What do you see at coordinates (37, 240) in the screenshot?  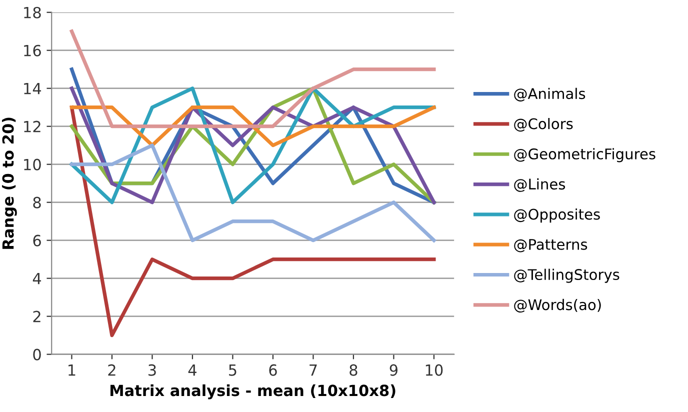 I see `y-tick-label: 6` at bounding box center [37, 240].